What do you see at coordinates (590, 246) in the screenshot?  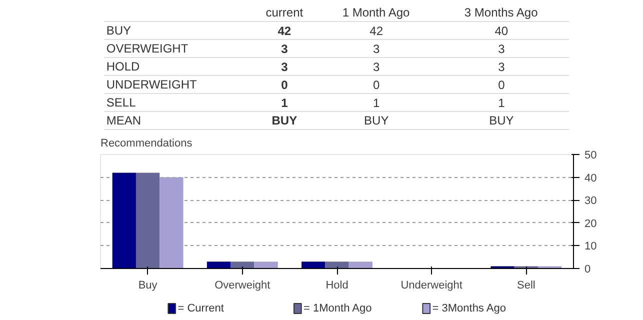 I see `y-tick-label: 10` at bounding box center [590, 246].